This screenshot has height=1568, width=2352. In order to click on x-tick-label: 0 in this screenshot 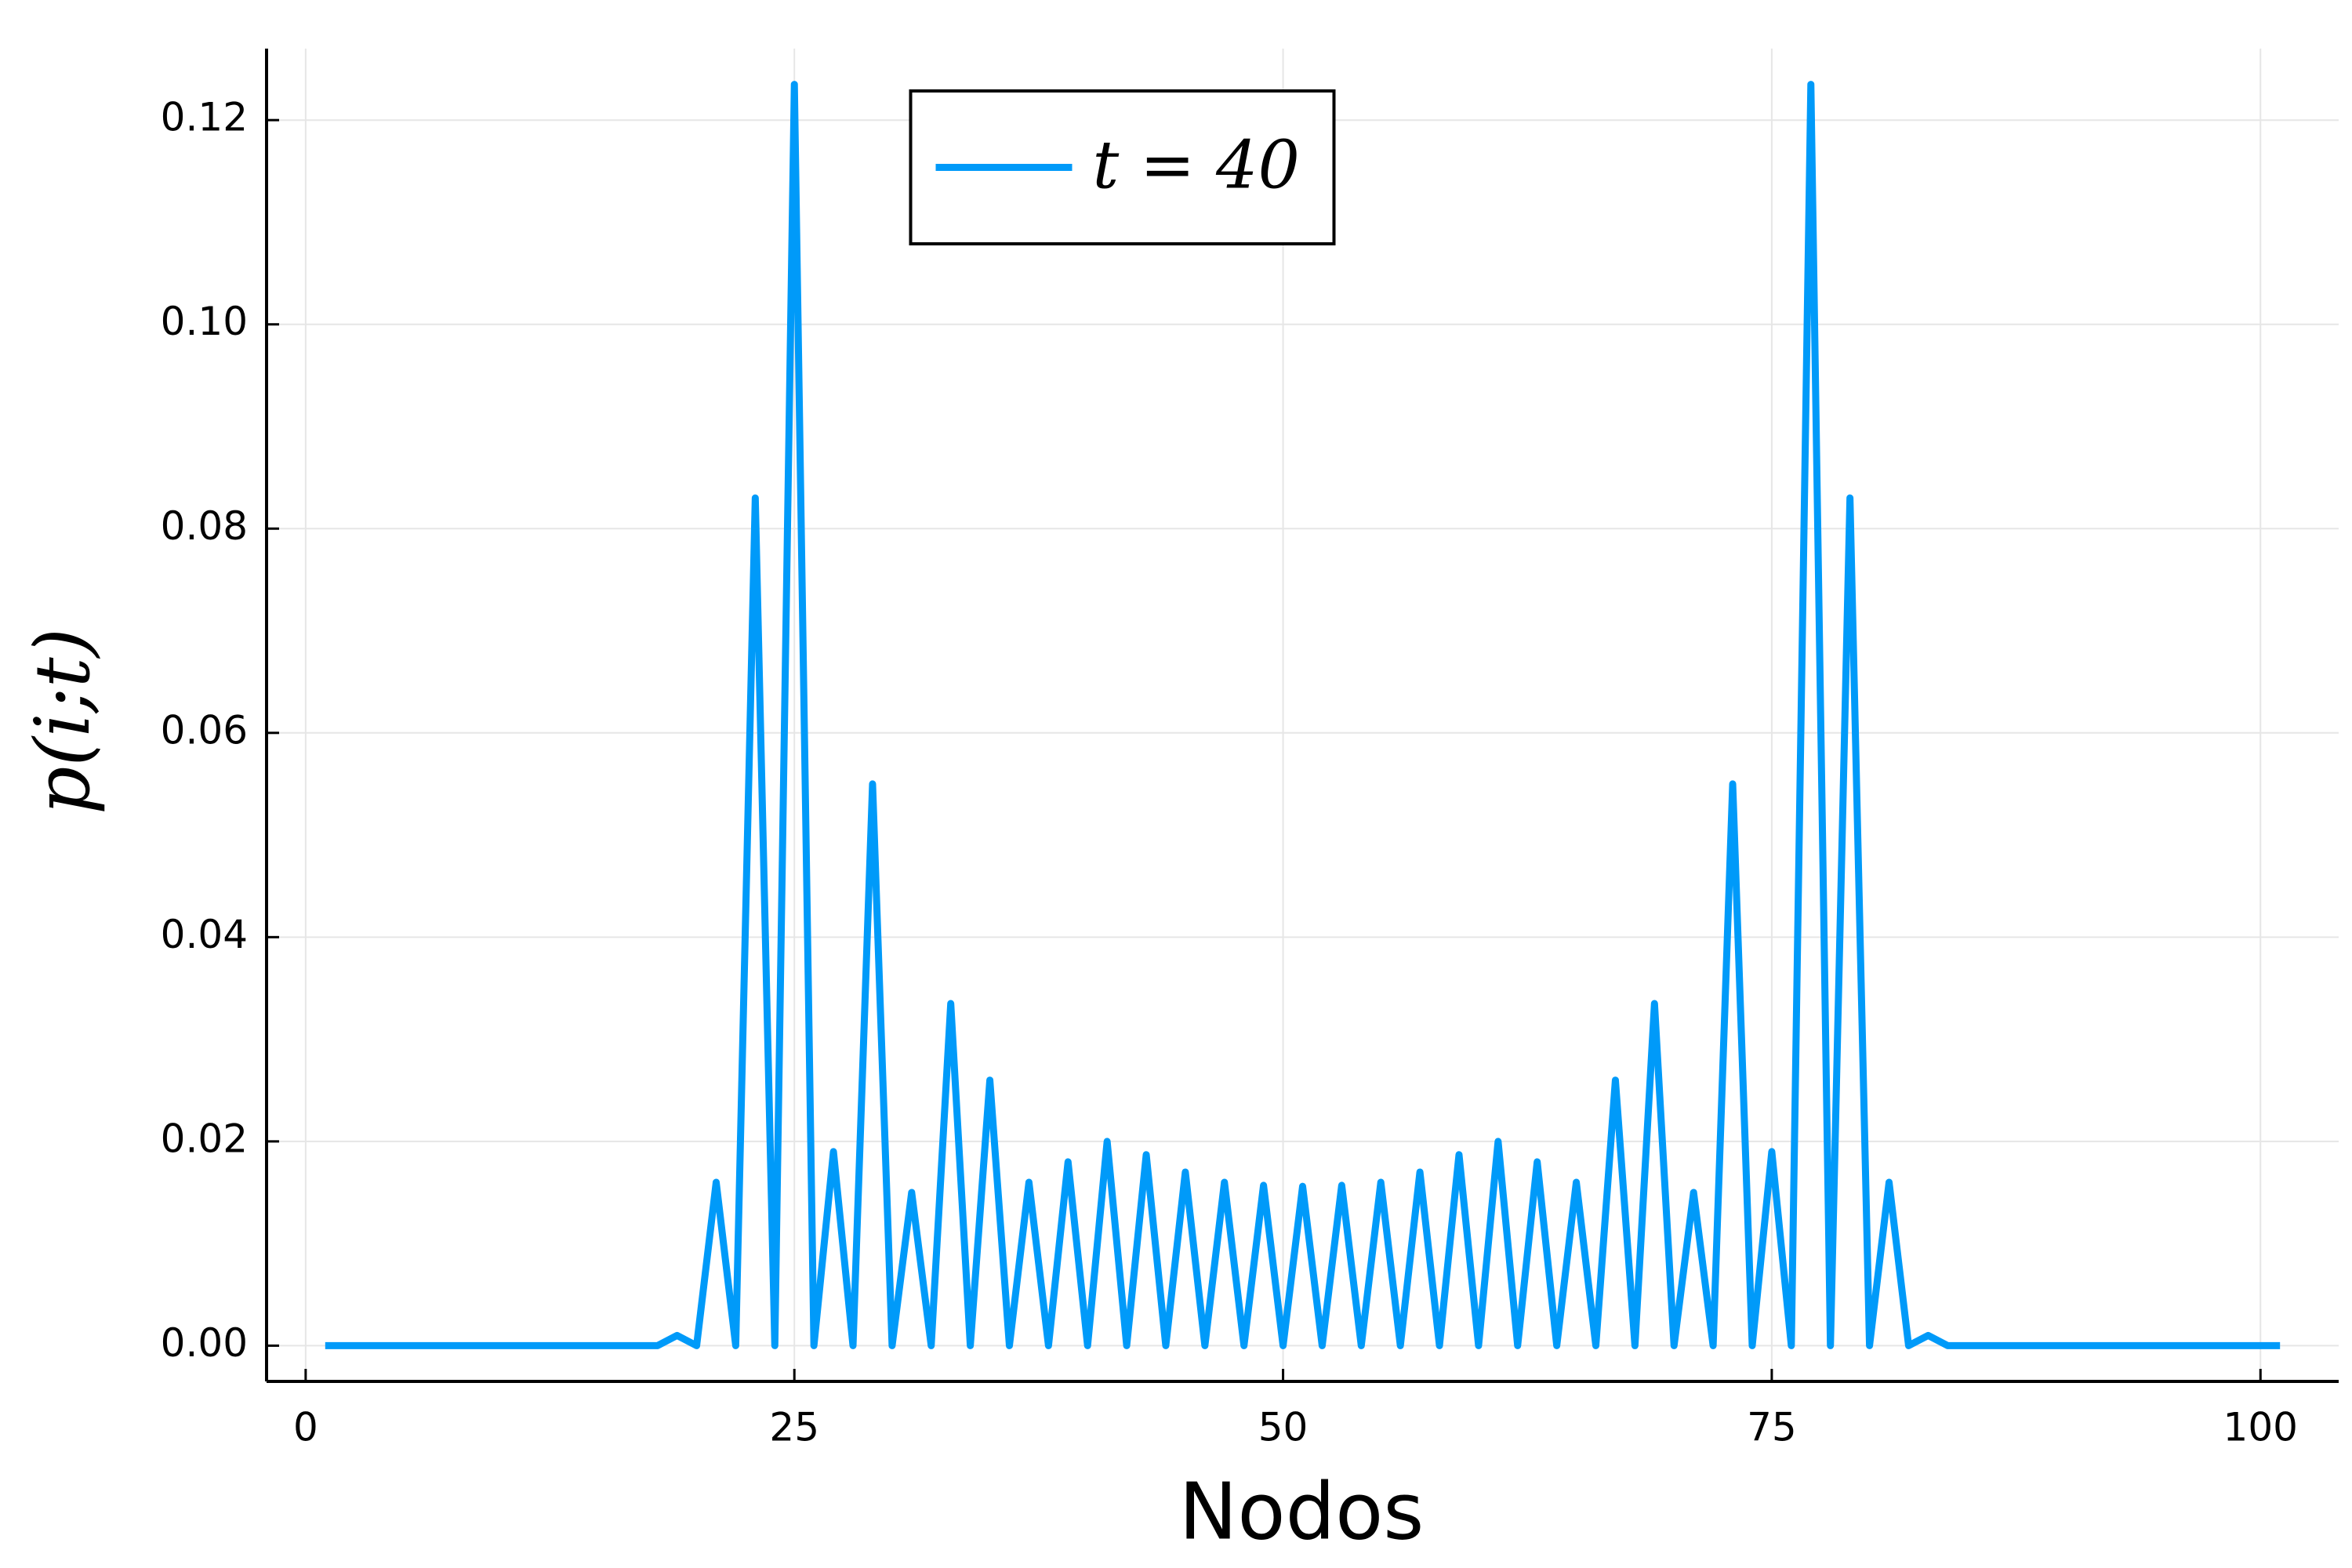, I will do `click(305, 1427)`.